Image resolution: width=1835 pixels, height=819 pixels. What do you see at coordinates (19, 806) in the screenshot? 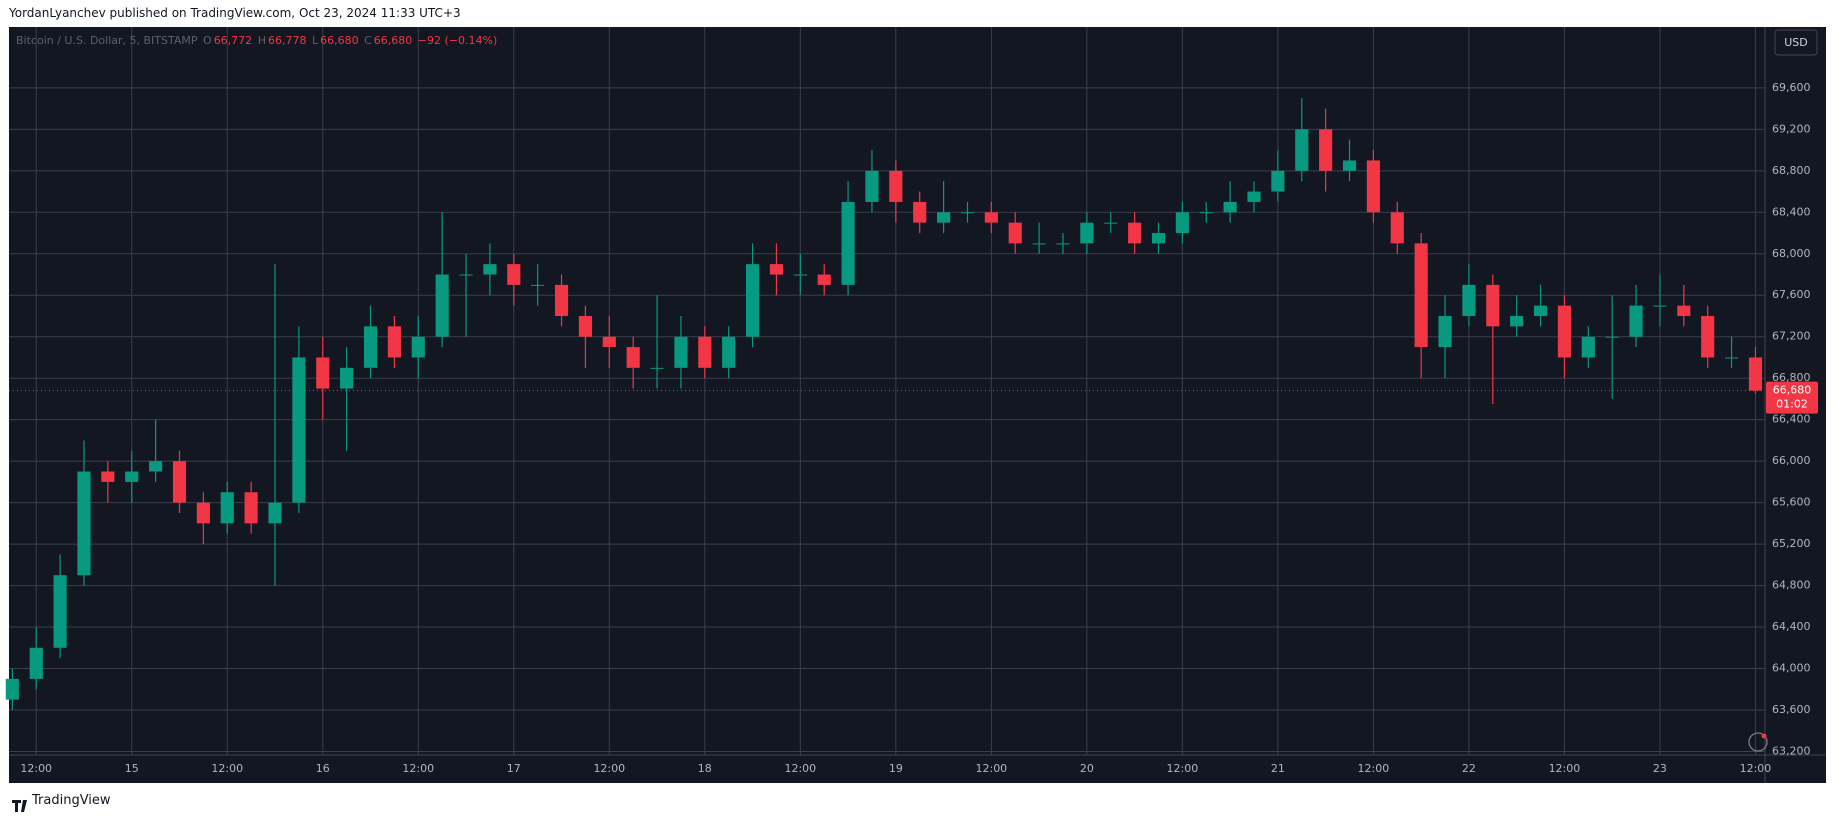
I see `brand-logo` at bounding box center [19, 806].